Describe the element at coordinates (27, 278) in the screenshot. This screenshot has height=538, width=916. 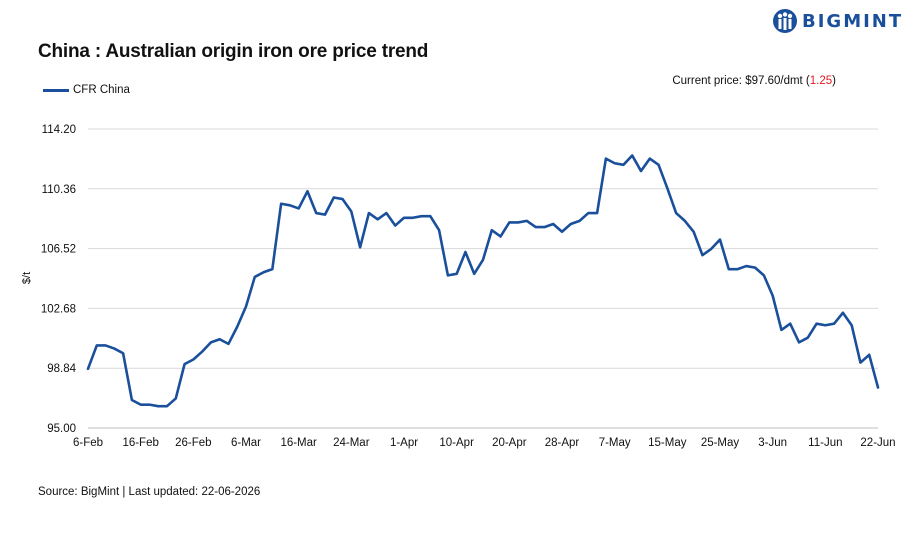
I see `y-axis-label: $/t` at that location.